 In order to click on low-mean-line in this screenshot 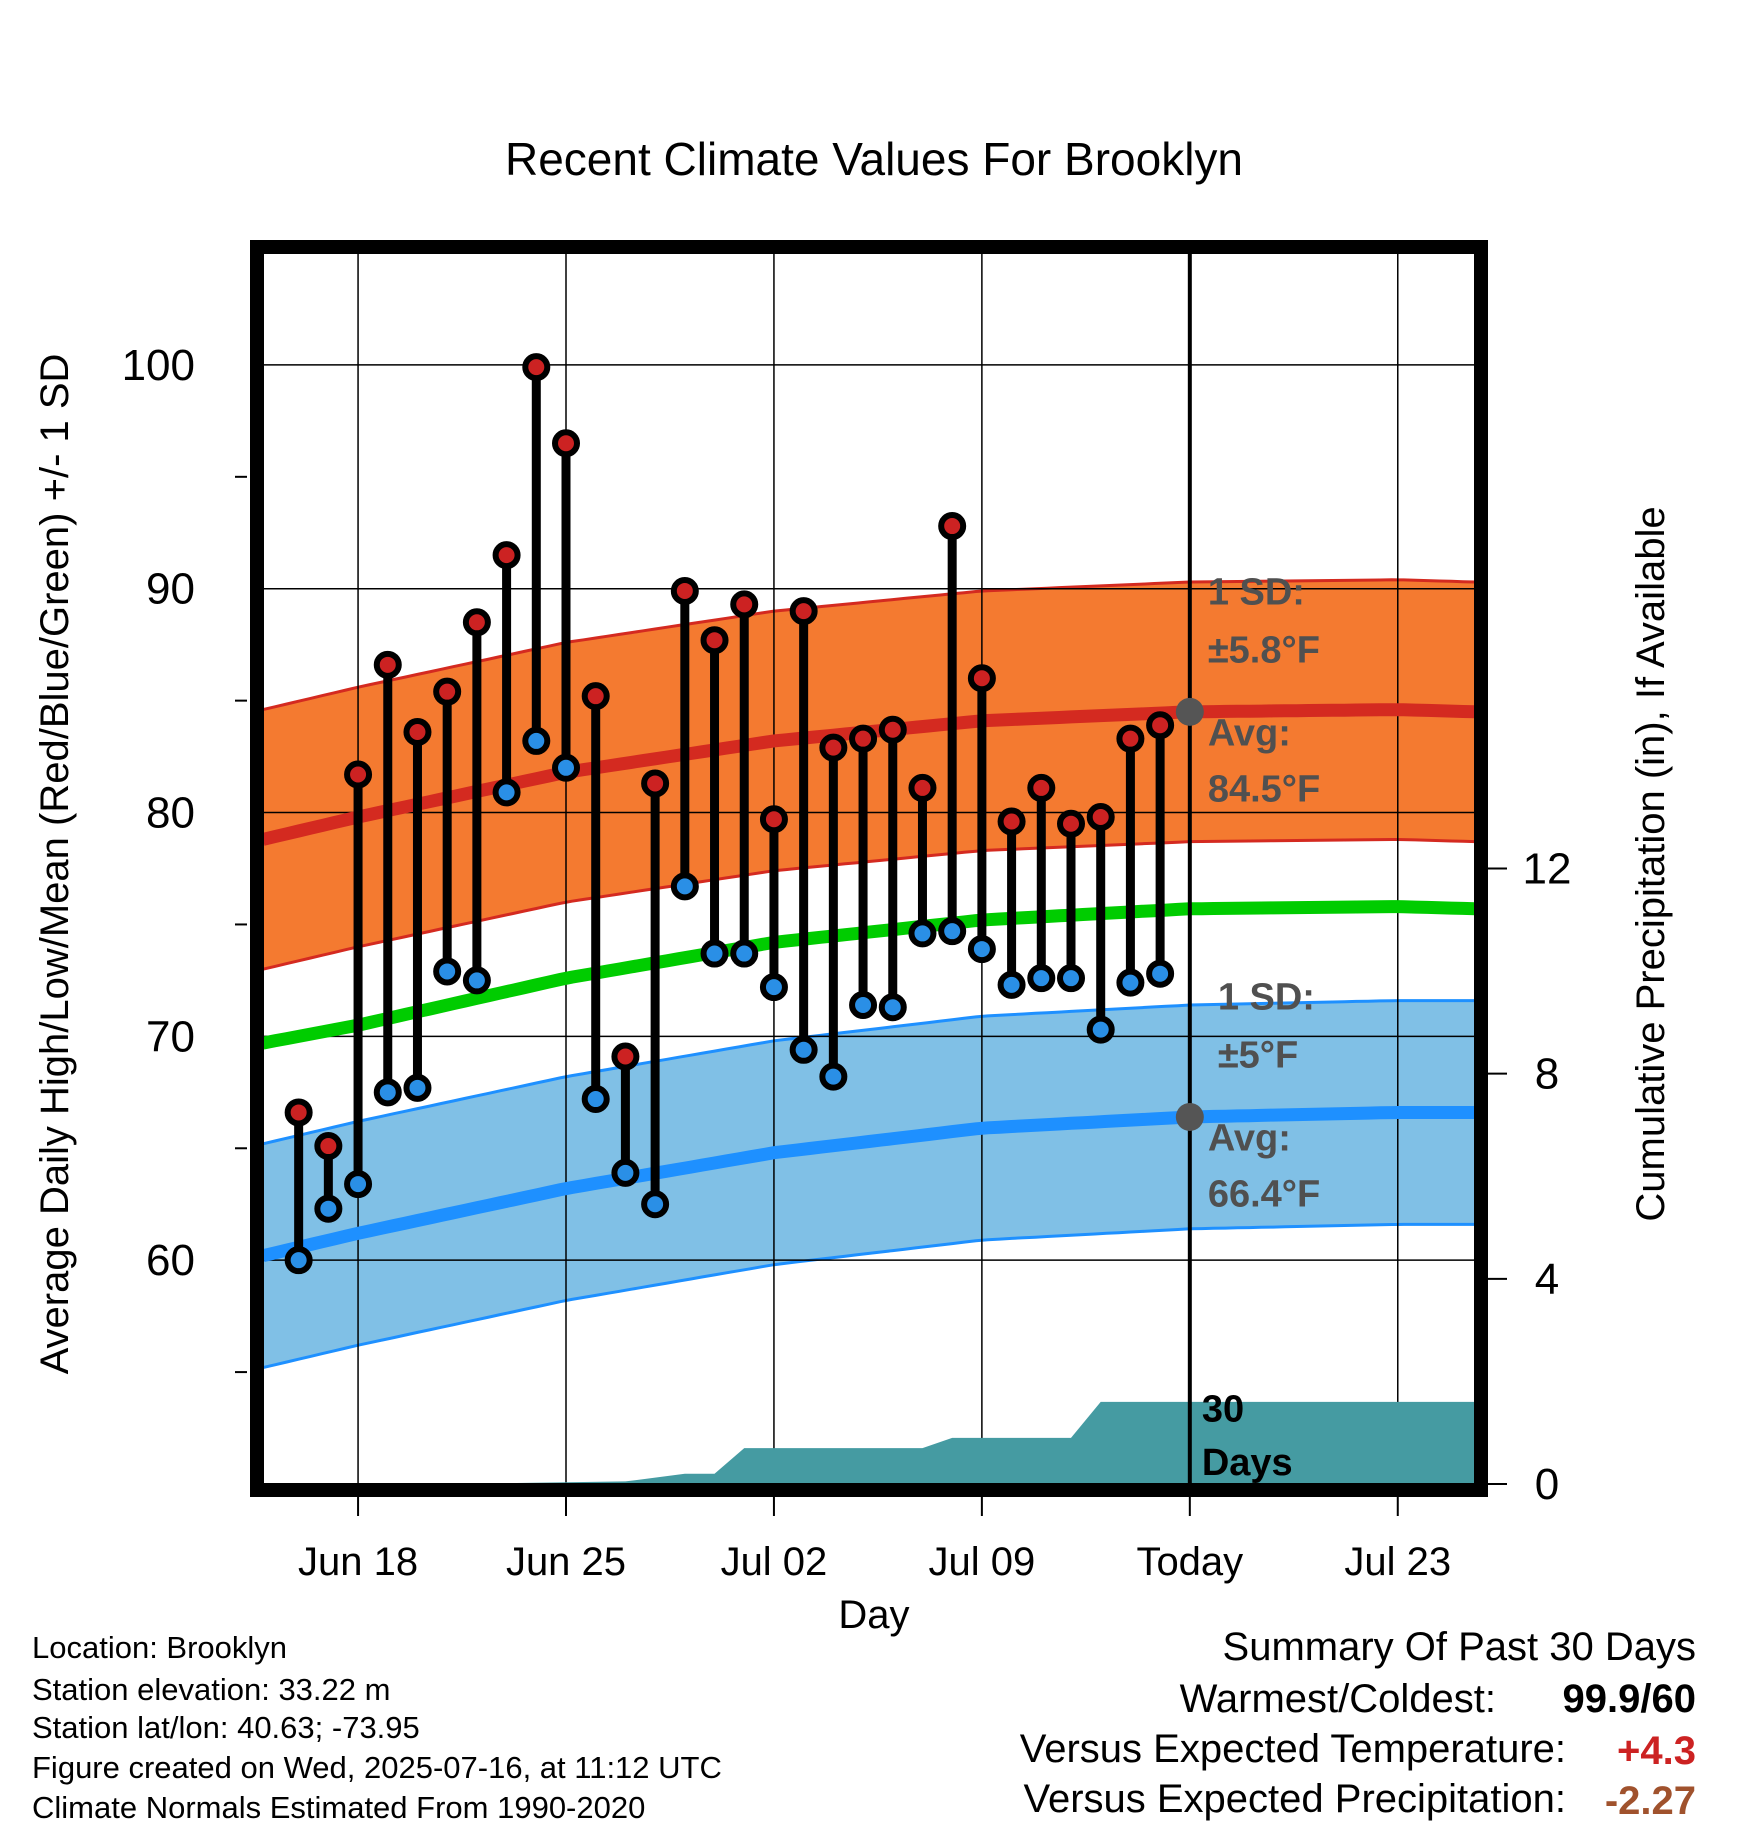, I will do `click(868, 1184)`.